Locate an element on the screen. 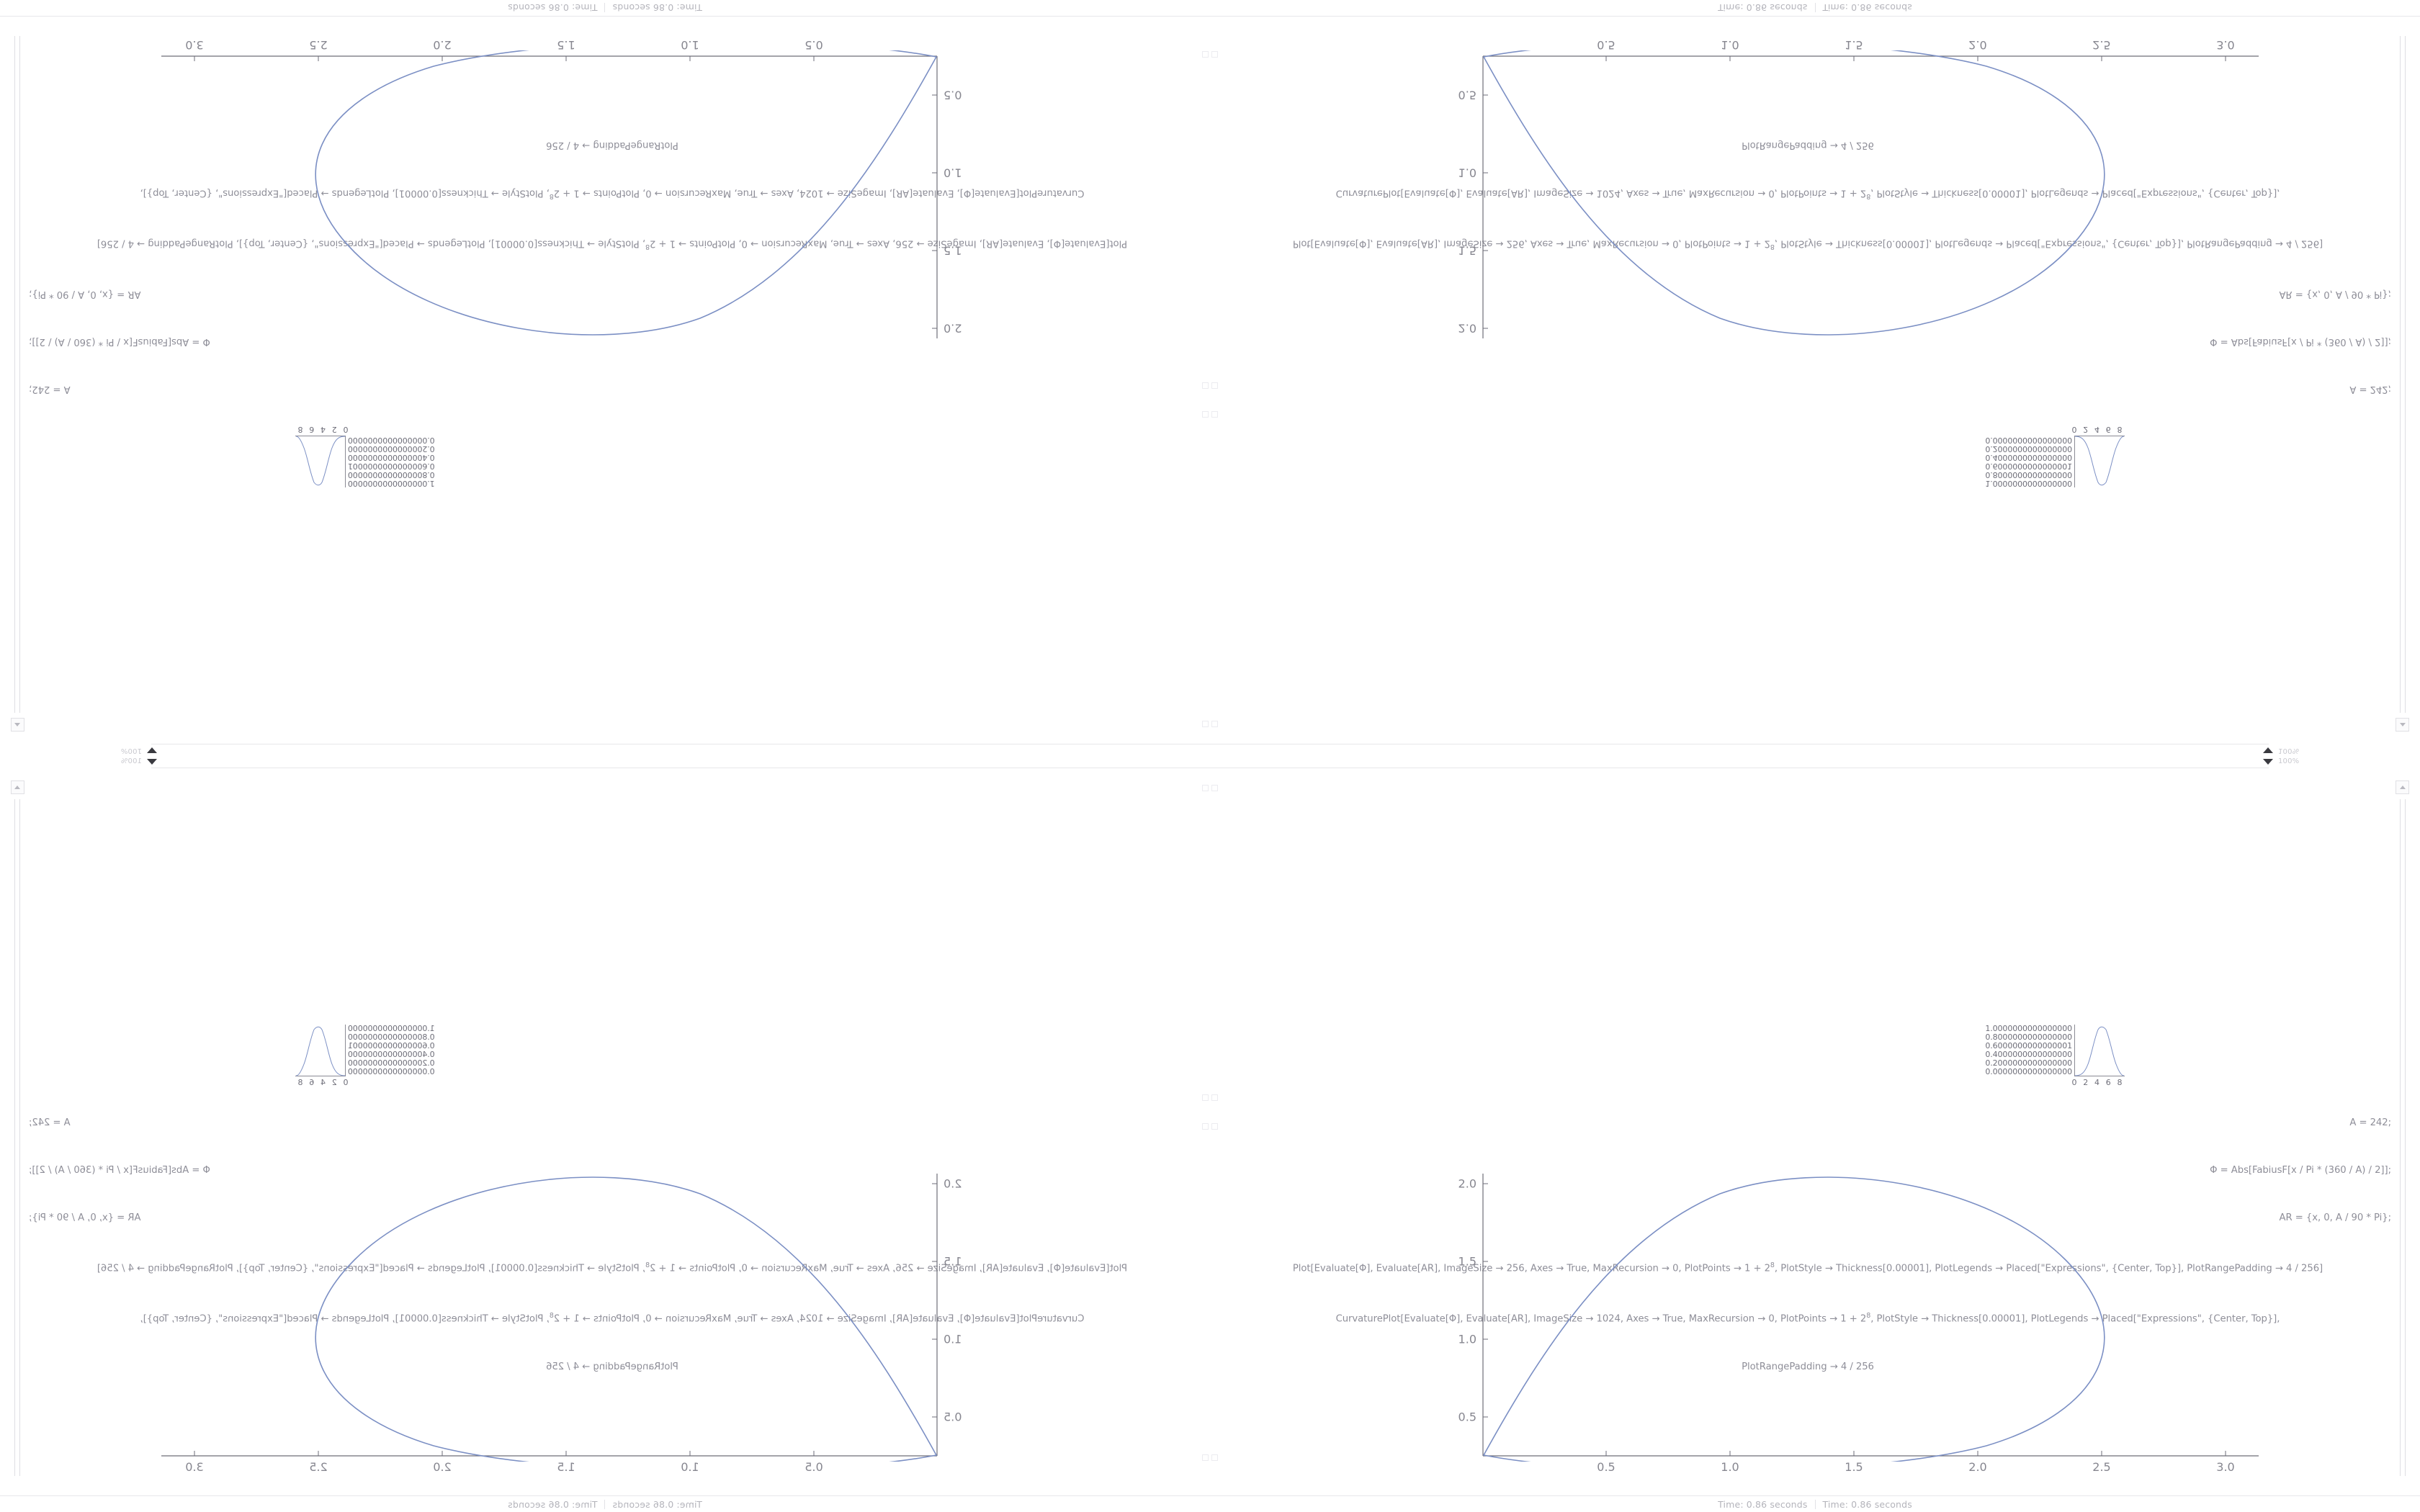 The height and width of the screenshot is (1512, 2420). zoom-control: 100% is located at coordinates (2281, 761).